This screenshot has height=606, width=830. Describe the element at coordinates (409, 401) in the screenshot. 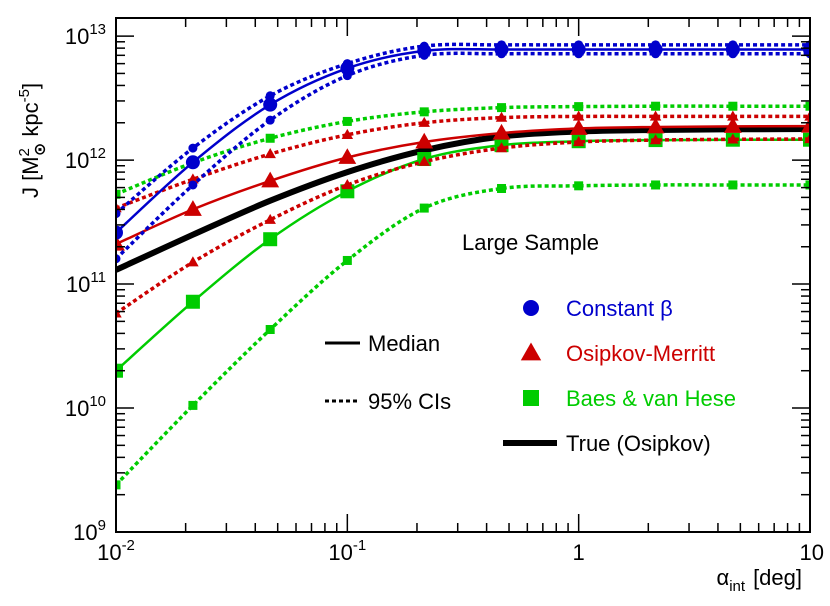

I see `legend-style-label: 95% CIs` at that location.